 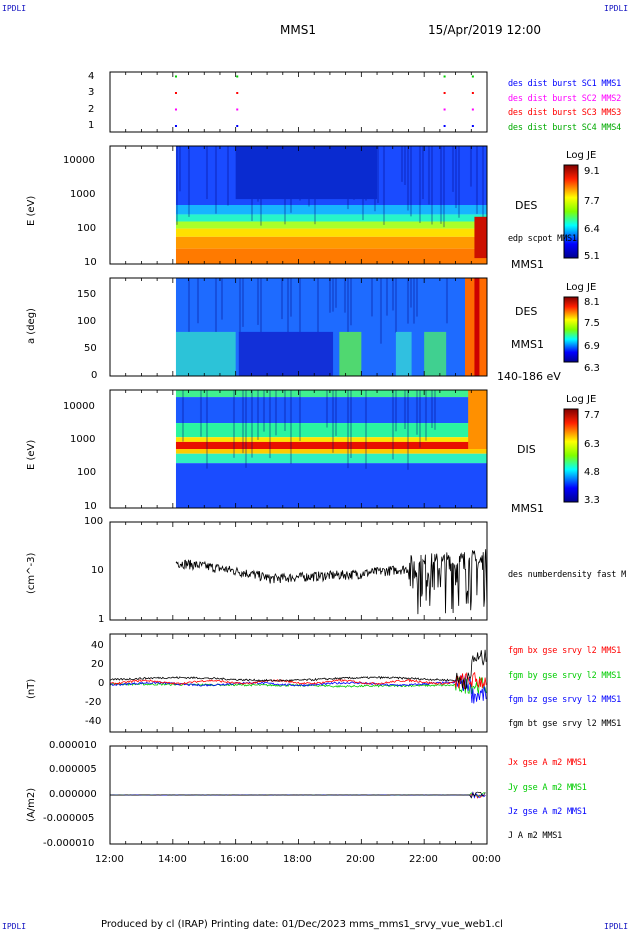 What do you see at coordinates (73, 745) in the screenshot?
I see `tick-label: 0.000010` at bounding box center [73, 745].